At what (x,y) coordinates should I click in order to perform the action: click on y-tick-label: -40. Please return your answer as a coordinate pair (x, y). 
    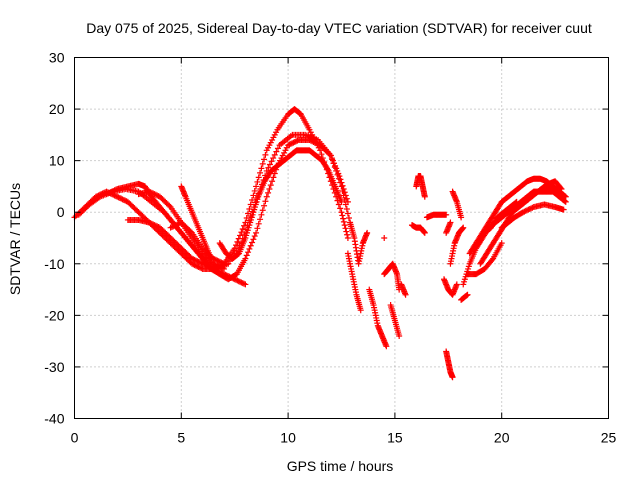
    Looking at the image, I should click on (54, 419).